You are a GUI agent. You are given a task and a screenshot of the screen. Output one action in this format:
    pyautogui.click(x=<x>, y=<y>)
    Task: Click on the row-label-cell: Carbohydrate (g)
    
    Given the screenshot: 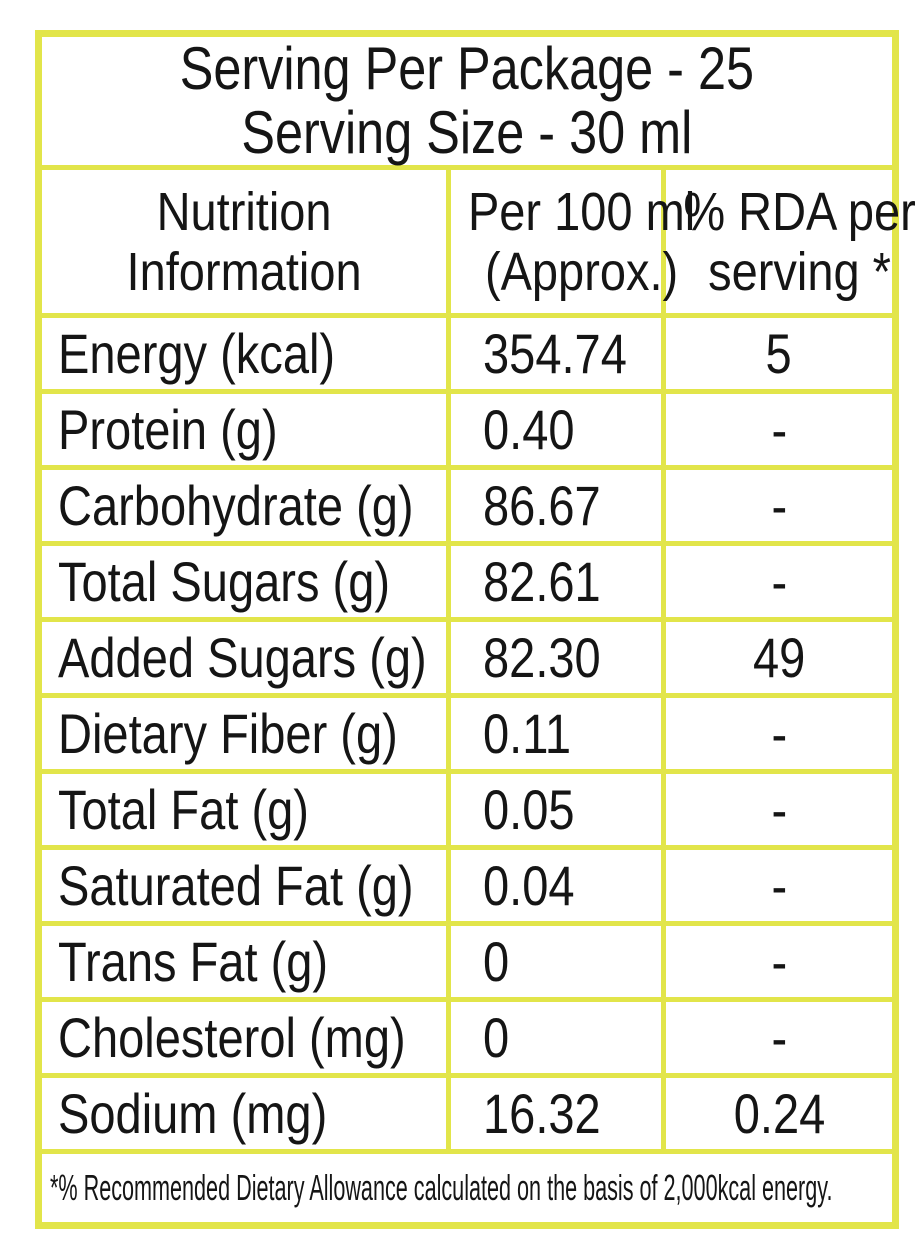 What is the action you would take?
    pyautogui.click(x=243, y=505)
    